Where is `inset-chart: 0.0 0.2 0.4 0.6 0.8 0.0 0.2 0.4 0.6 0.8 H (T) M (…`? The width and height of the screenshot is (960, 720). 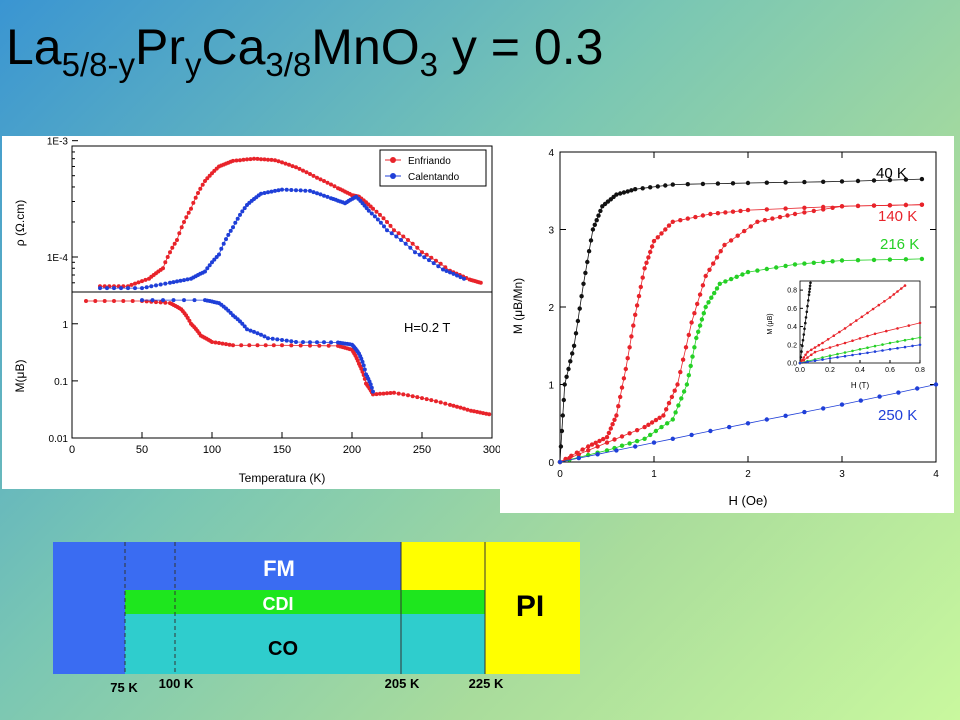
inset-chart: 0.0 0.2 0.4 0.6 0.8 0.0 0.2 0.4 0.6 0.8 H (T) M (… is located at coordinates (844, 332).